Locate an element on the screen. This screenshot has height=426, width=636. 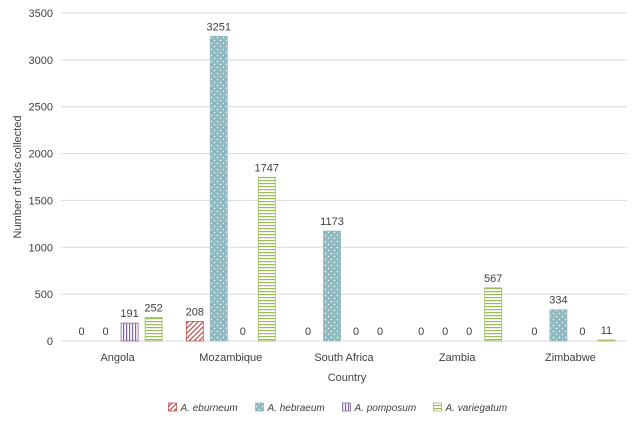
x-tick-label: Zambia is located at coordinates (458, 358).